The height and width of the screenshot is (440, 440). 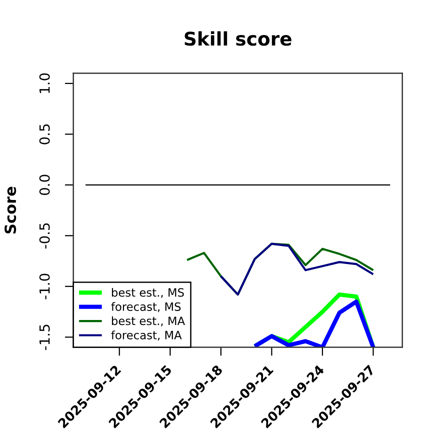 I want to click on y-tick-label: -1.5, so click(x=45, y=337).